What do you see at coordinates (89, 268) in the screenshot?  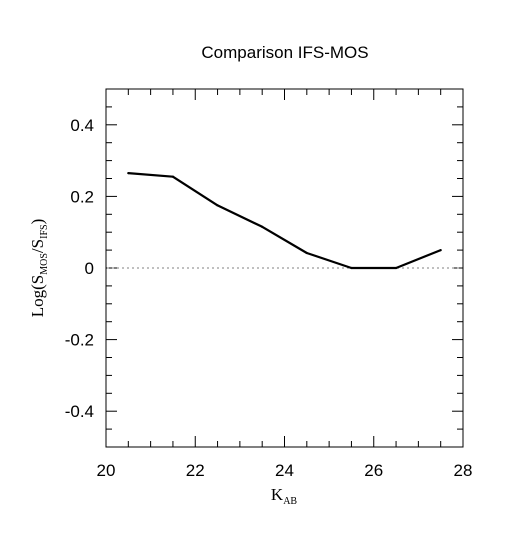 I see `y-tick-label: 0` at bounding box center [89, 268].